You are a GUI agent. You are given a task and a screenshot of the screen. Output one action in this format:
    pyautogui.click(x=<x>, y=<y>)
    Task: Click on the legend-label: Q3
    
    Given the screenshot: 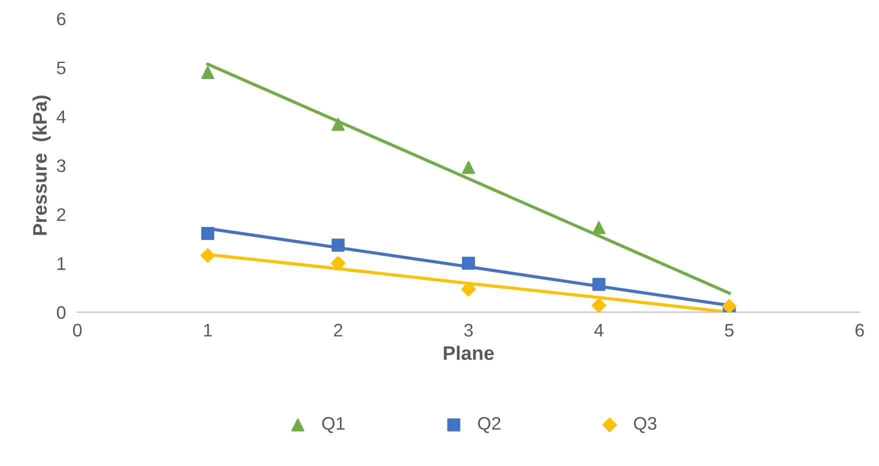 What is the action you would take?
    pyautogui.click(x=645, y=425)
    